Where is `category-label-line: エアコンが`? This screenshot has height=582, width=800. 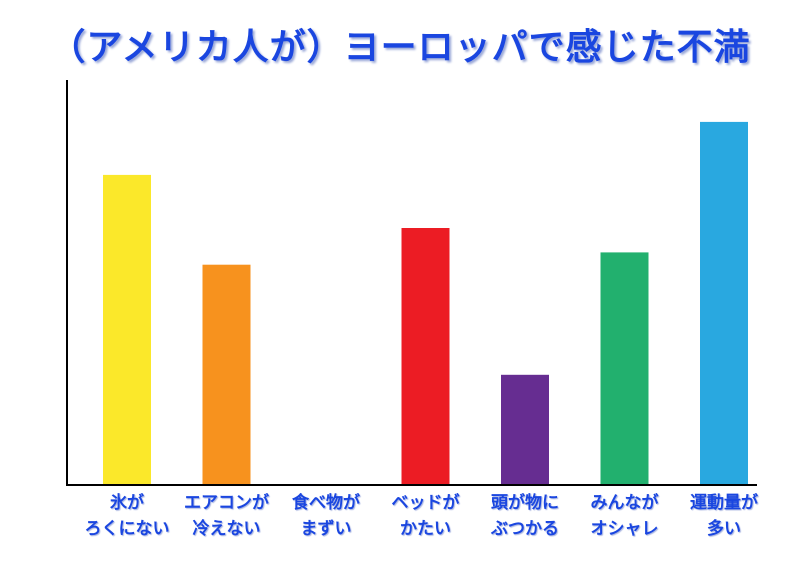
category-label-line: エアコンが is located at coordinates (226, 503).